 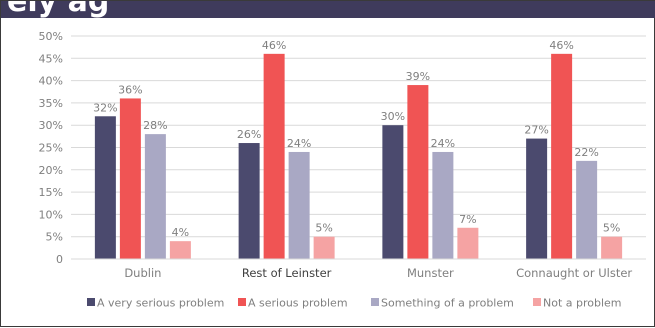 What do you see at coordinates (536, 130) in the screenshot?
I see `data-label: 27%` at bounding box center [536, 130].